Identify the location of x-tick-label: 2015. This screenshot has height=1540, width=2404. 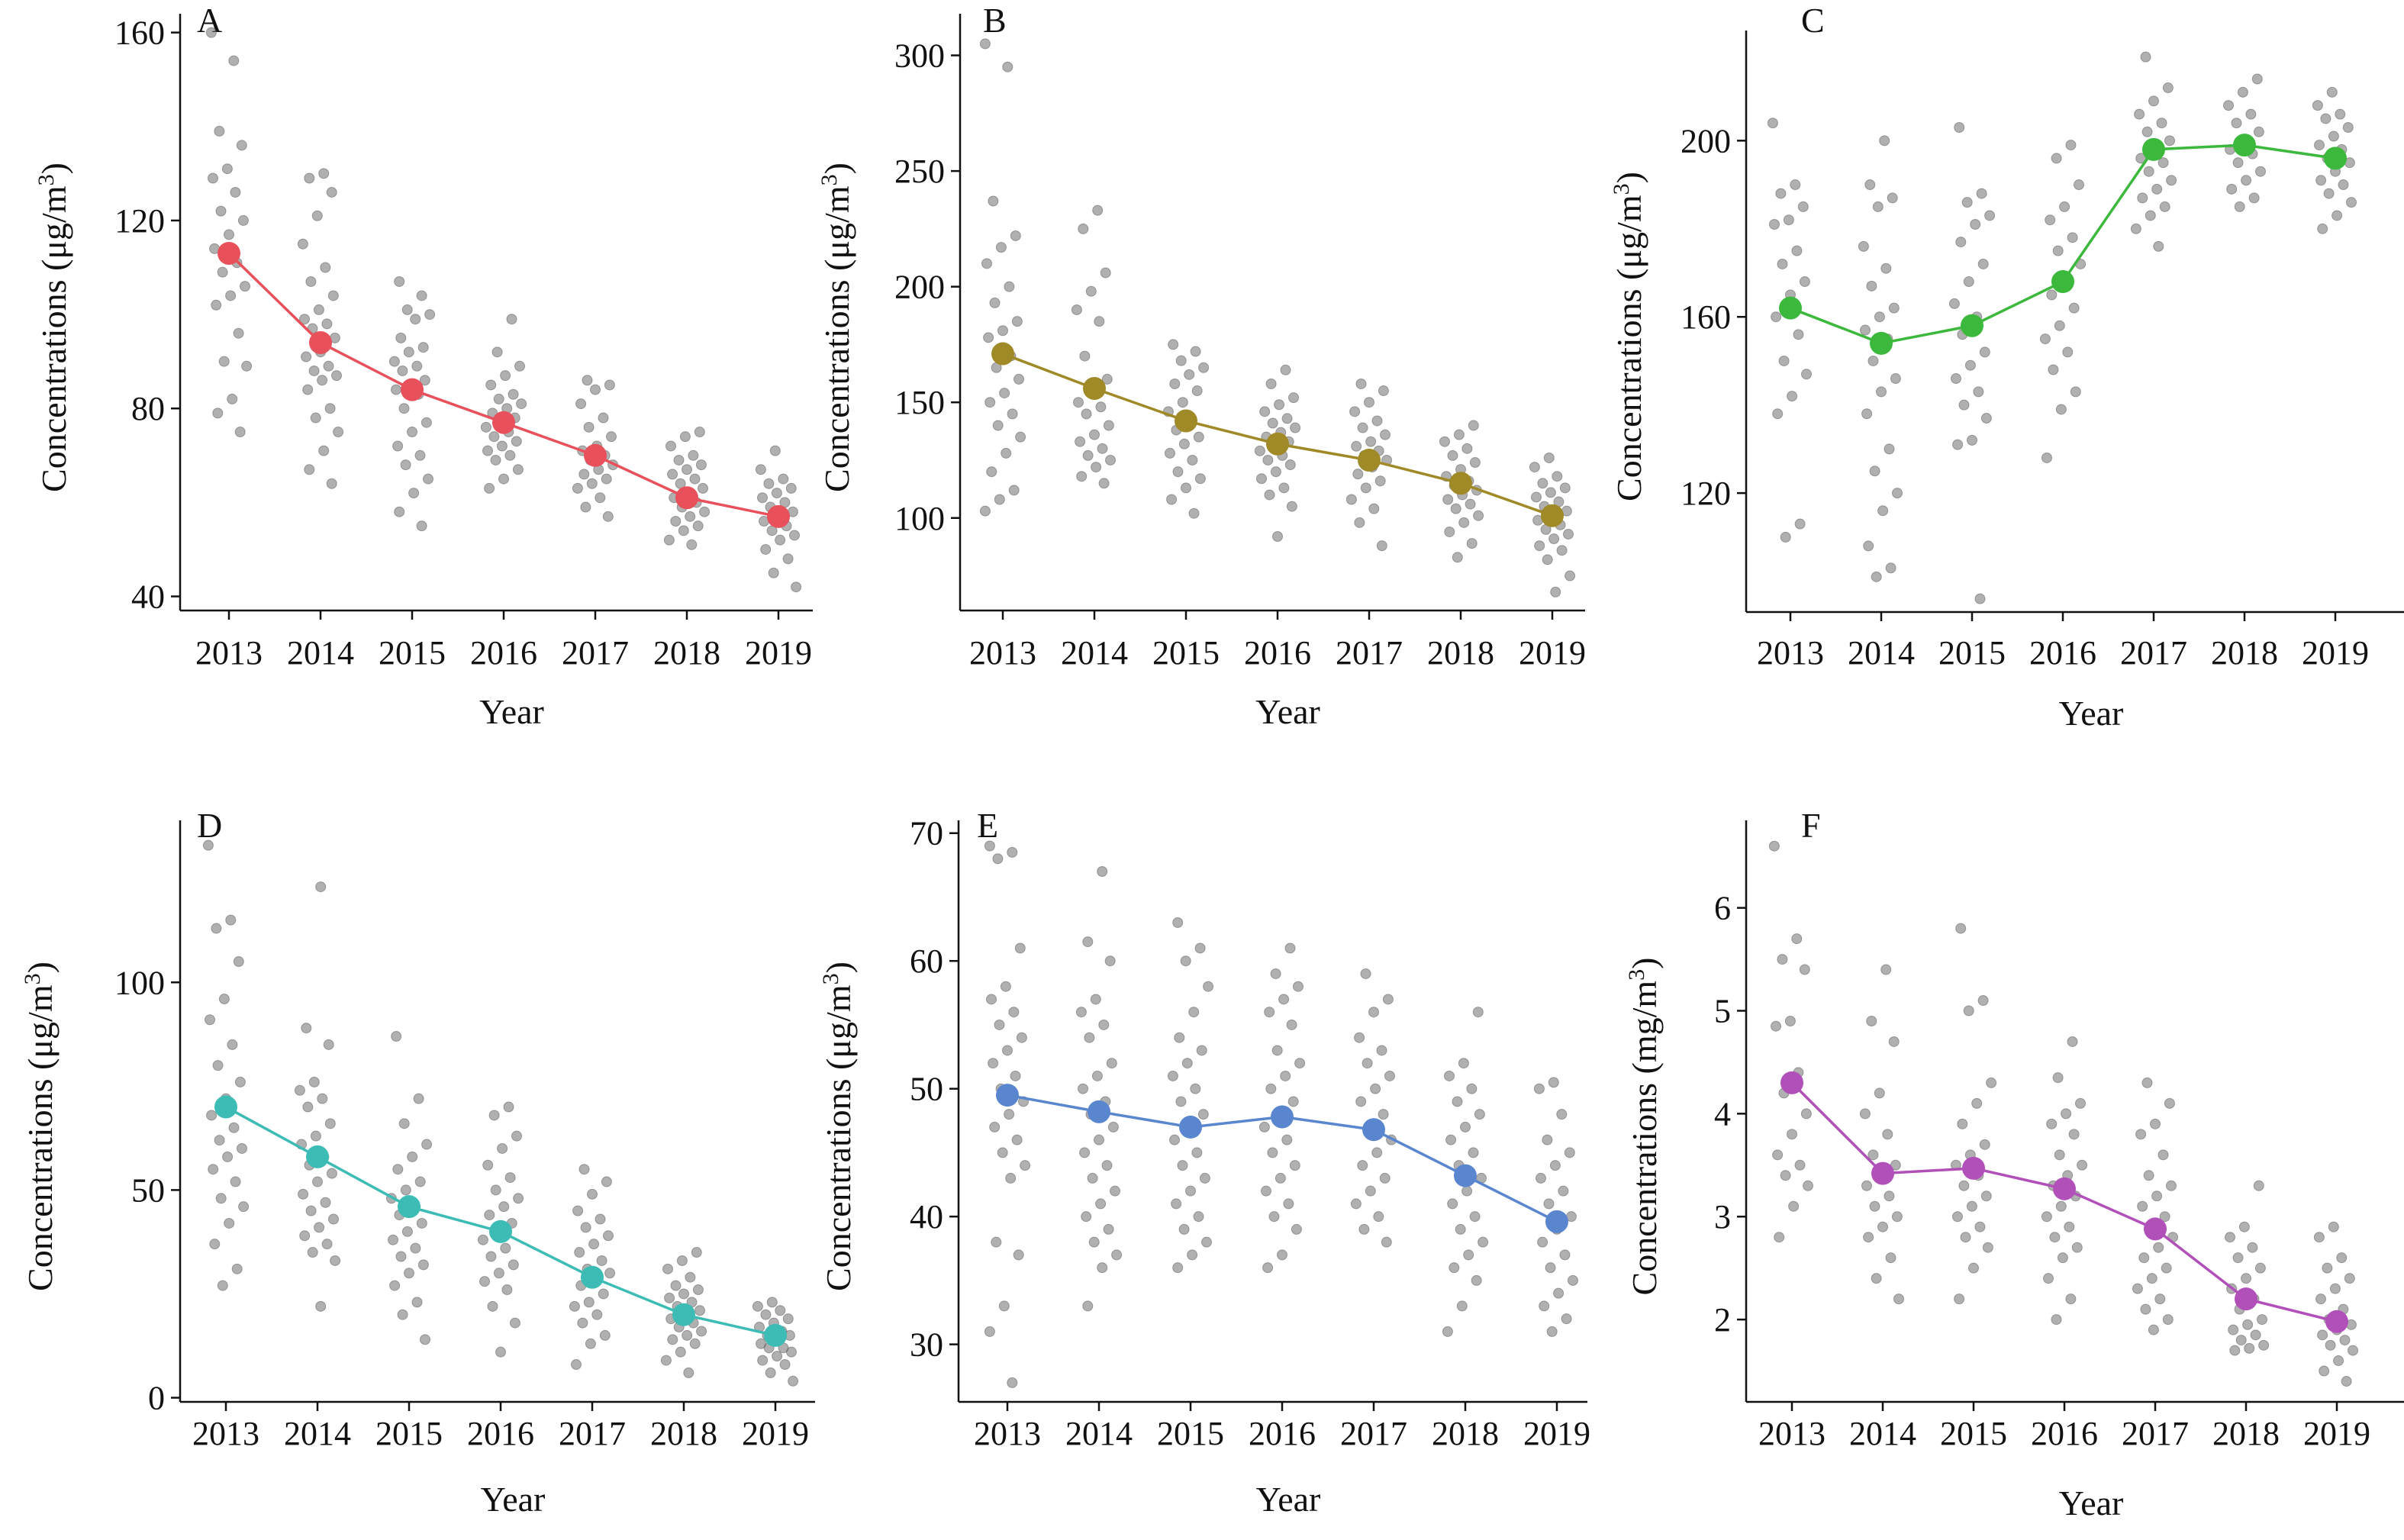
(1973, 1434).